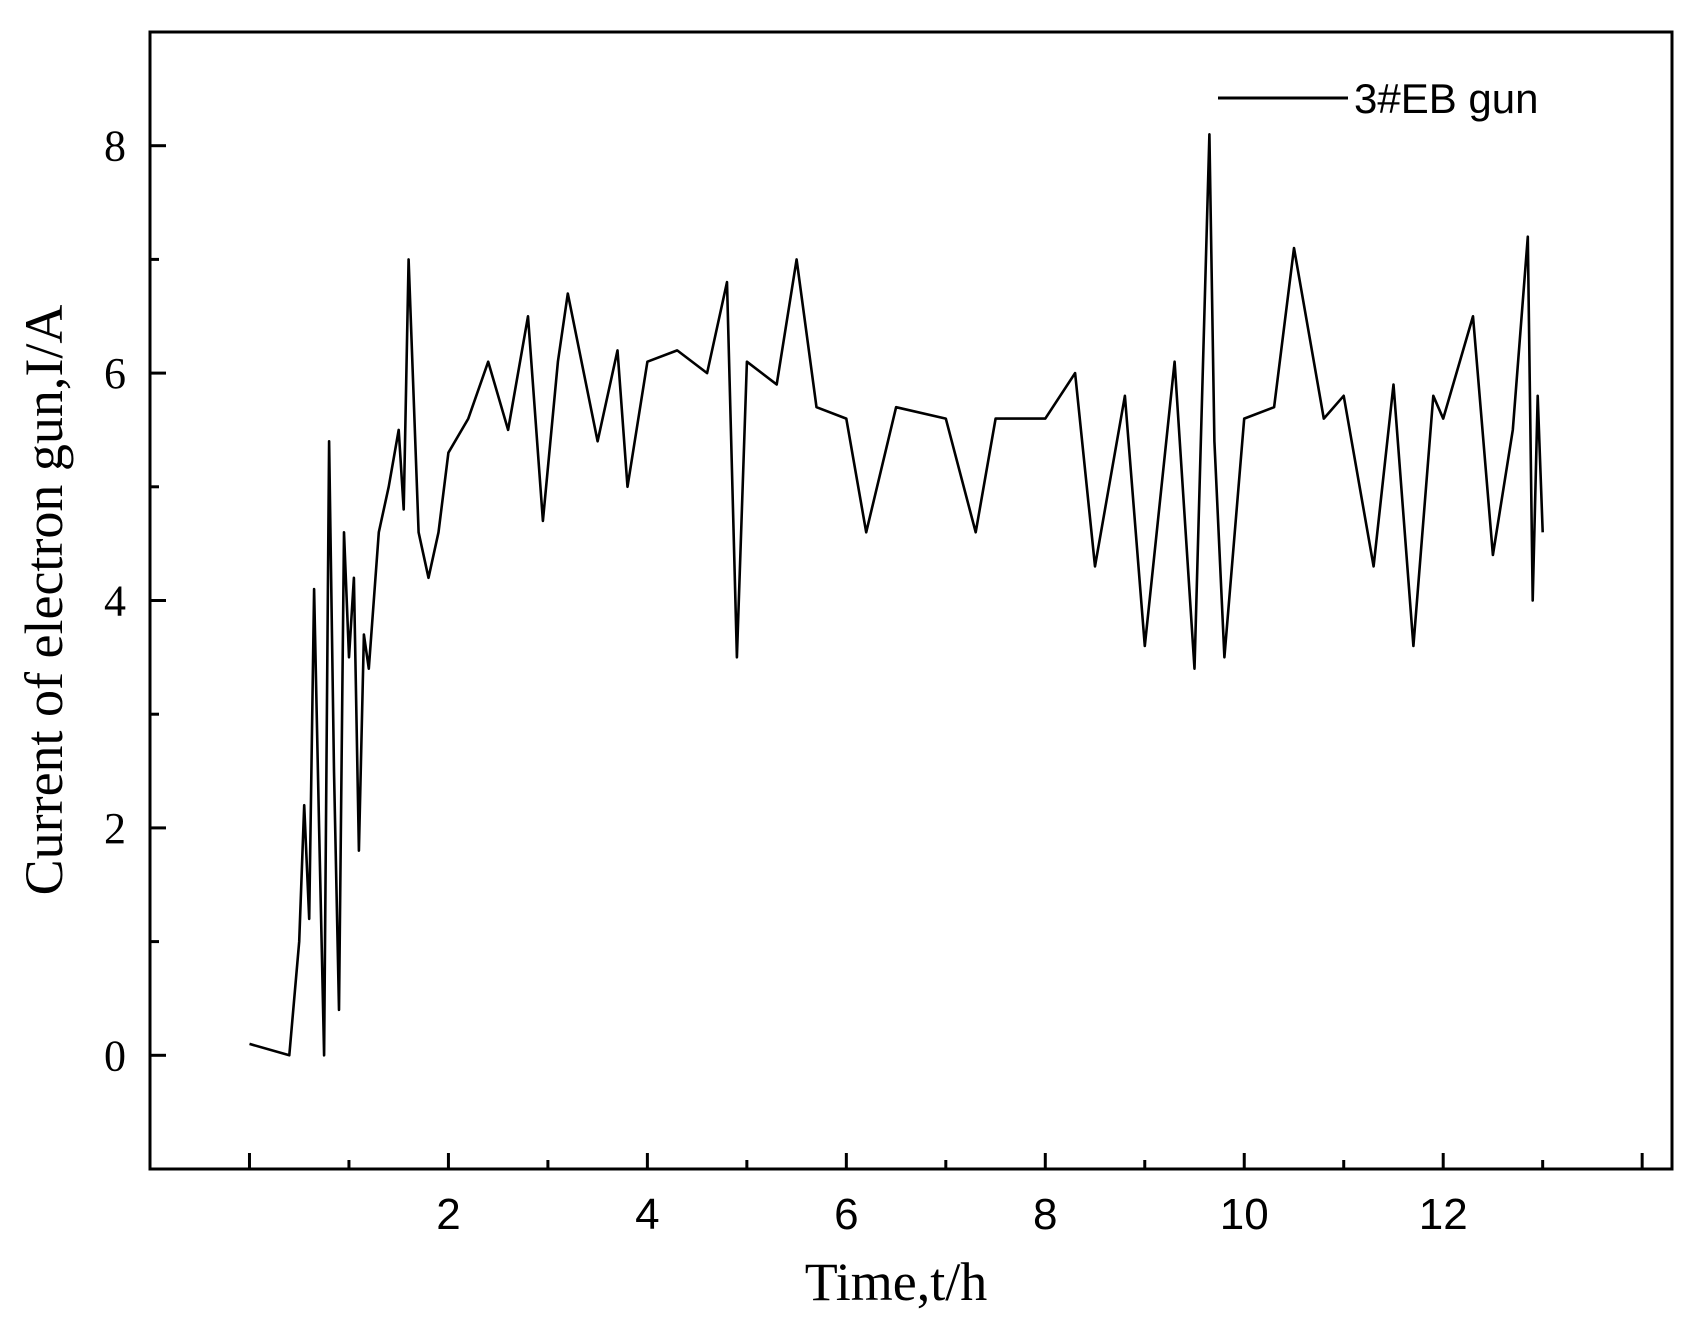 Image resolution: width=1697 pixels, height=1322 pixels. I want to click on y-tick-label: 8, so click(115, 146).